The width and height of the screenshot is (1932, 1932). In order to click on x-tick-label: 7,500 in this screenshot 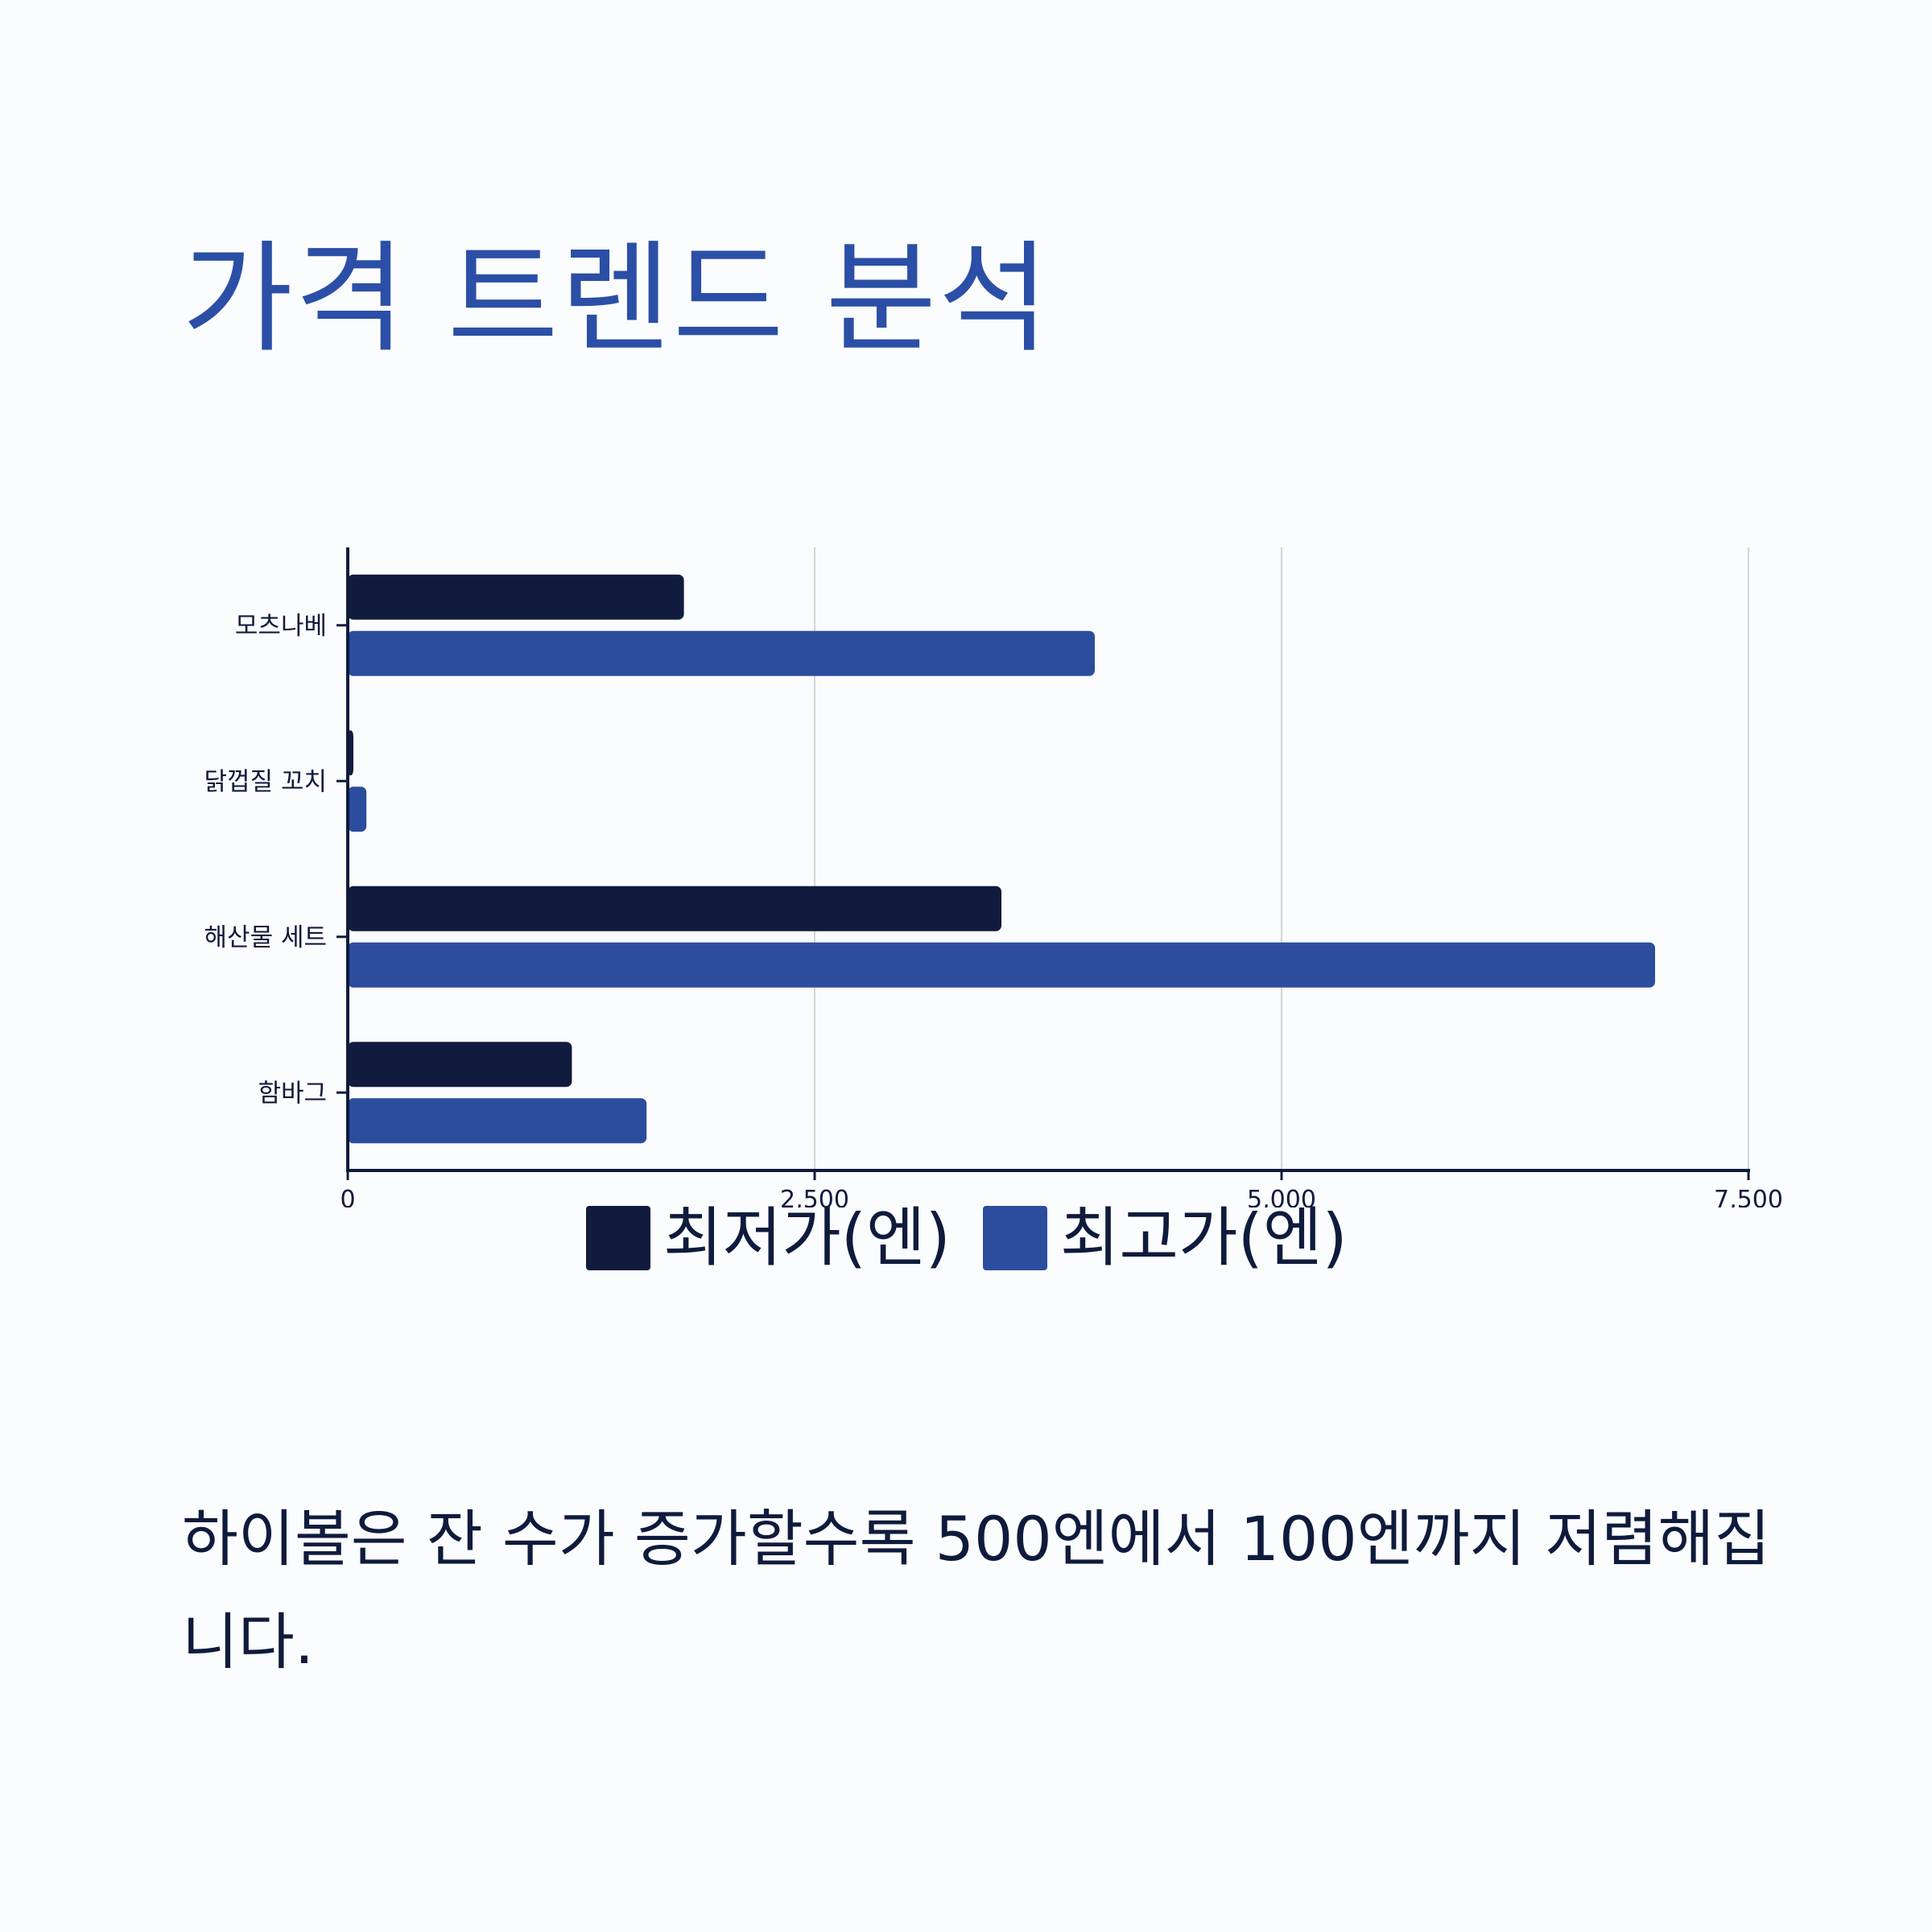, I will do `click(1748, 1197)`.